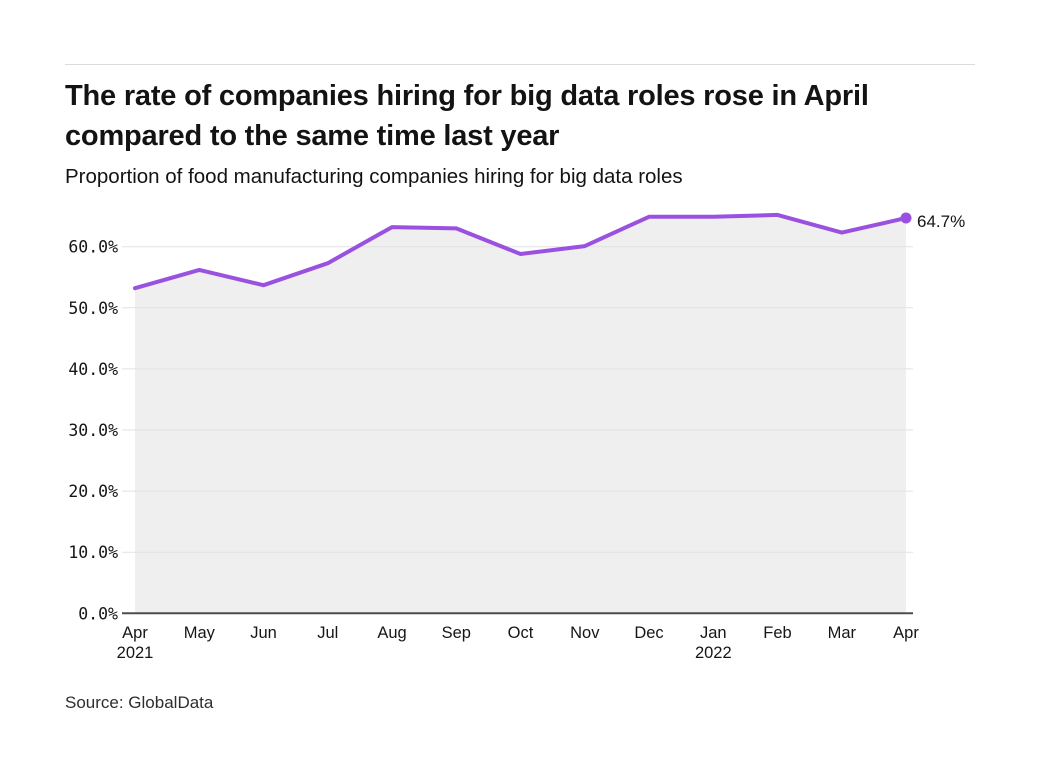 This screenshot has height=778, width=1038. I want to click on x-tick-label: Mar, so click(842, 633).